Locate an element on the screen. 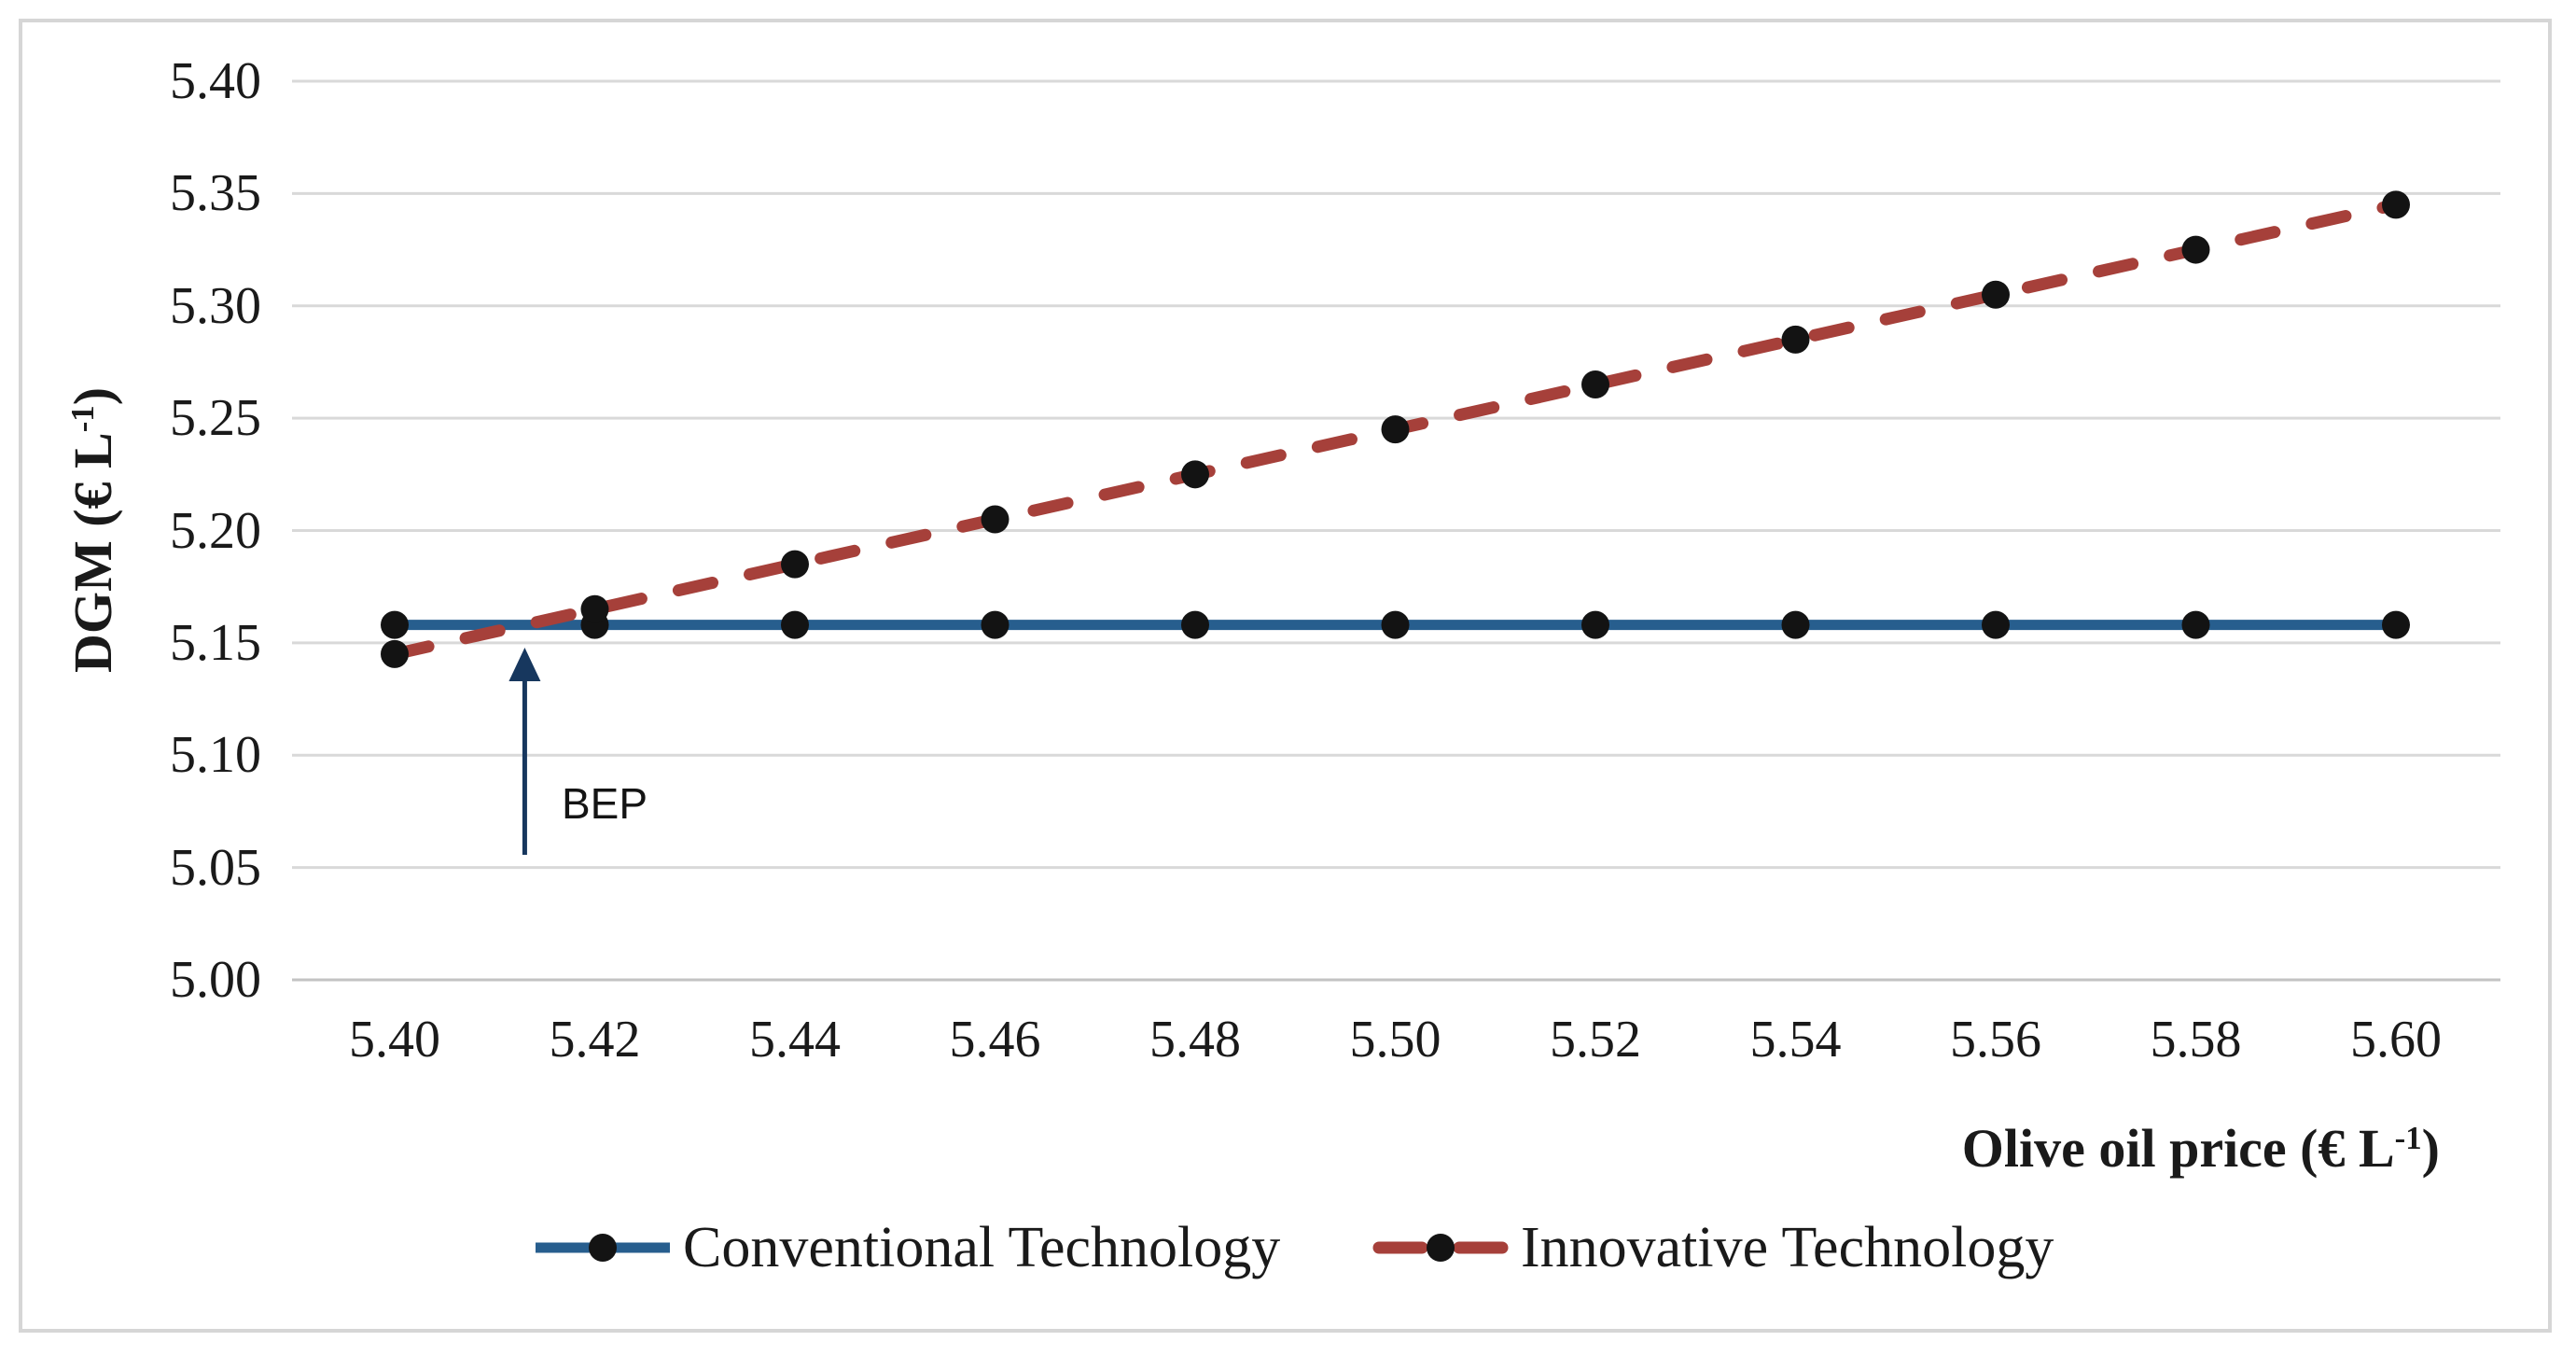 Image resolution: width=2576 pixels, height=1355 pixels. legend-label-innovative: Innovative Technology is located at coordinates (1787, 1247).